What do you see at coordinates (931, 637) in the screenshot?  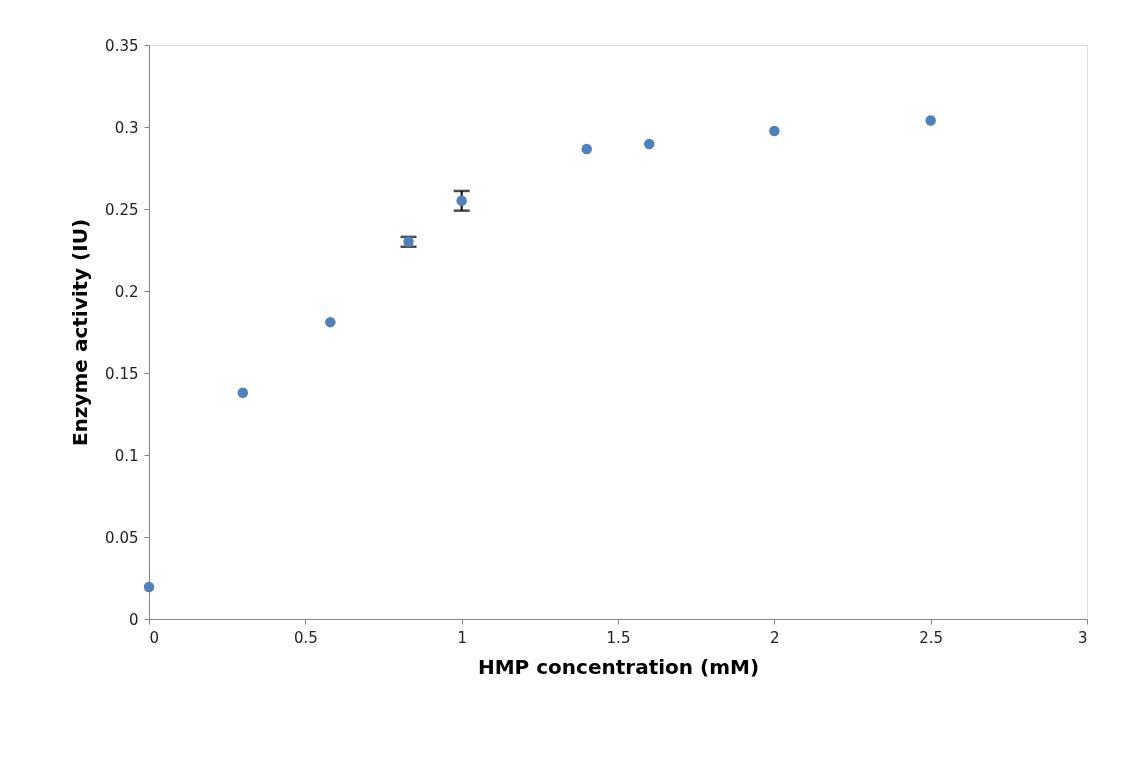 I see `x-tick-label: 2.5` at bounding box center [931, 637].